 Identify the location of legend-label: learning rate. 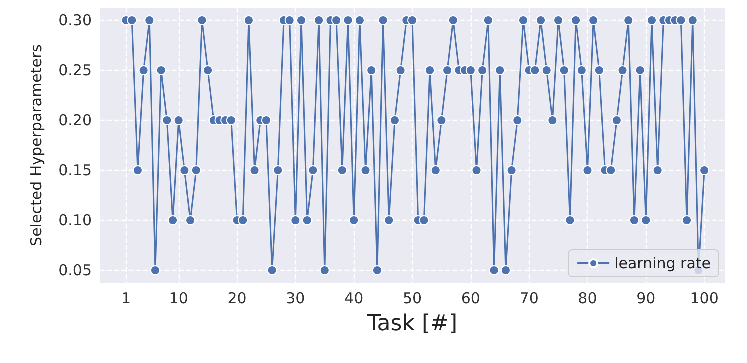
(663, 263).